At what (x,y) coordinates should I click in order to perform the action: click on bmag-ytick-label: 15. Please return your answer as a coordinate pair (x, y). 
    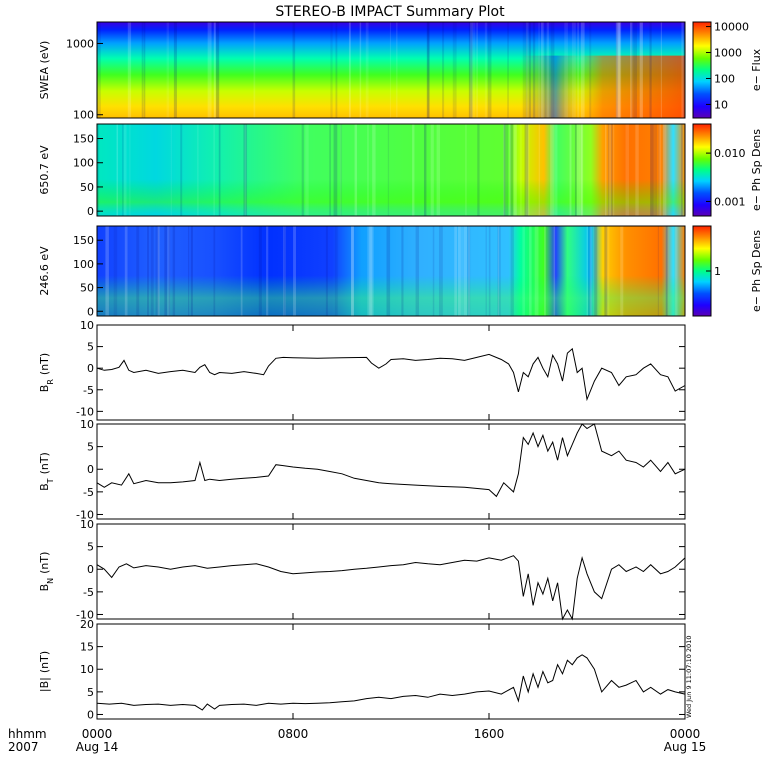
    Looking at the image, I should click on (87, 647).